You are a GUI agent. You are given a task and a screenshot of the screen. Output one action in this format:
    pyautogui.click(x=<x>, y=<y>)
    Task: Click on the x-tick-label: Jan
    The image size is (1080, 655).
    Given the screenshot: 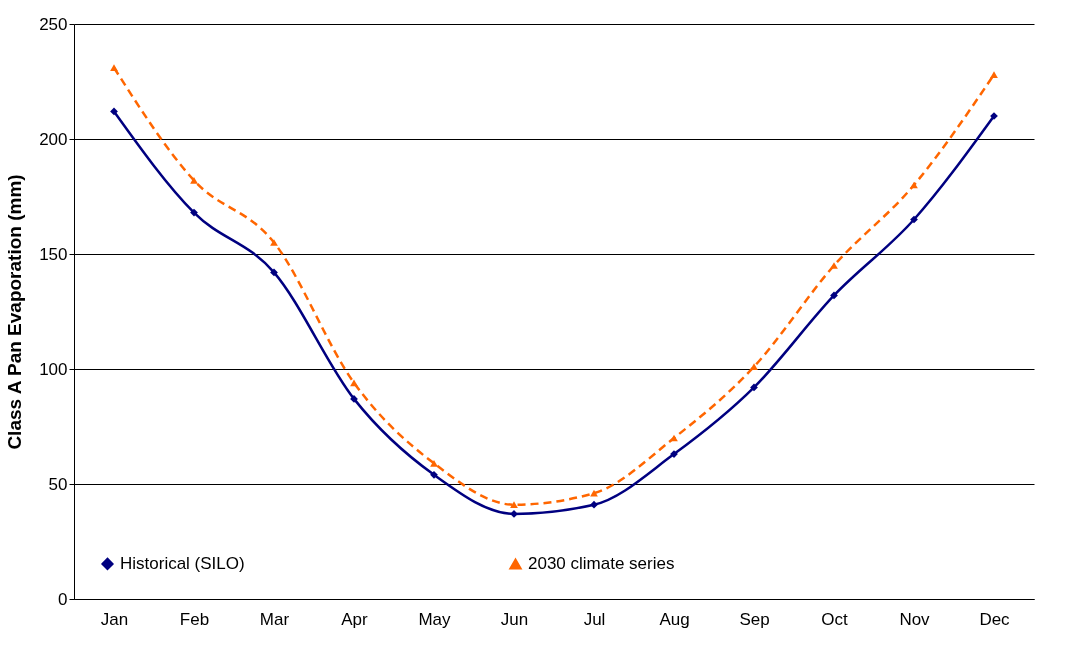 What is the action you would take?
    pyautogui.click(x=114, y=619)
    